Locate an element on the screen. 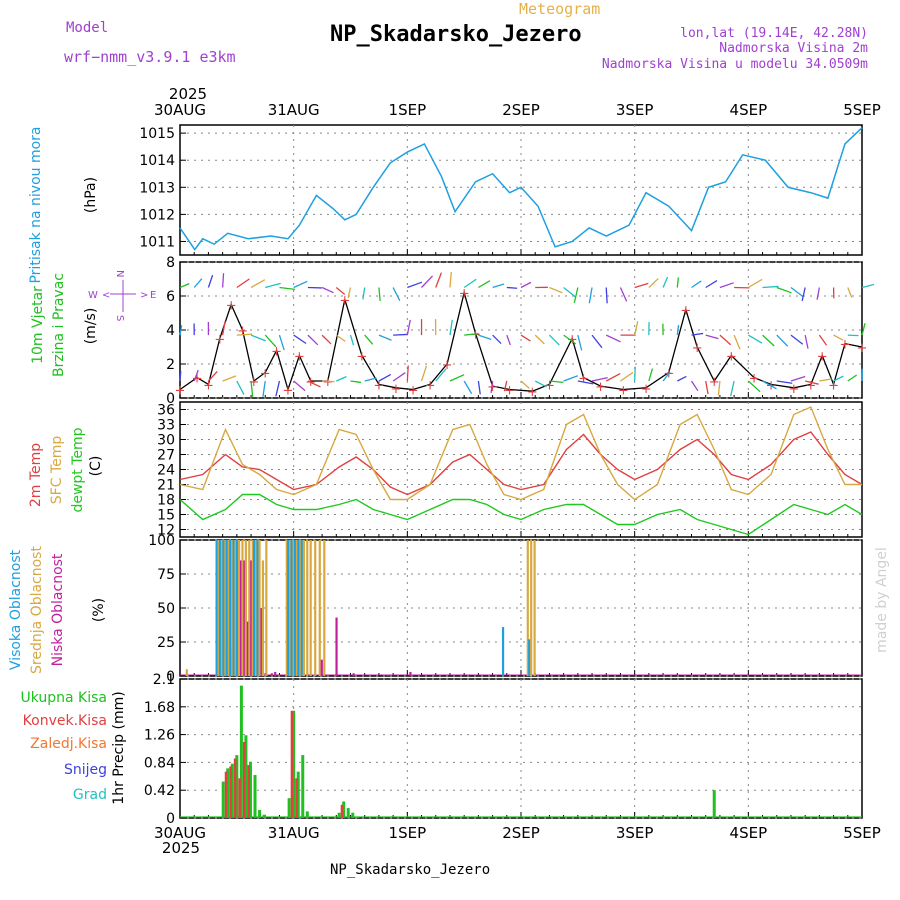 This screenshot has width=900, height=900. model-altitude-label: Nadmorska Visina u modelu 34.0509m is located at coordinates (734, 64).